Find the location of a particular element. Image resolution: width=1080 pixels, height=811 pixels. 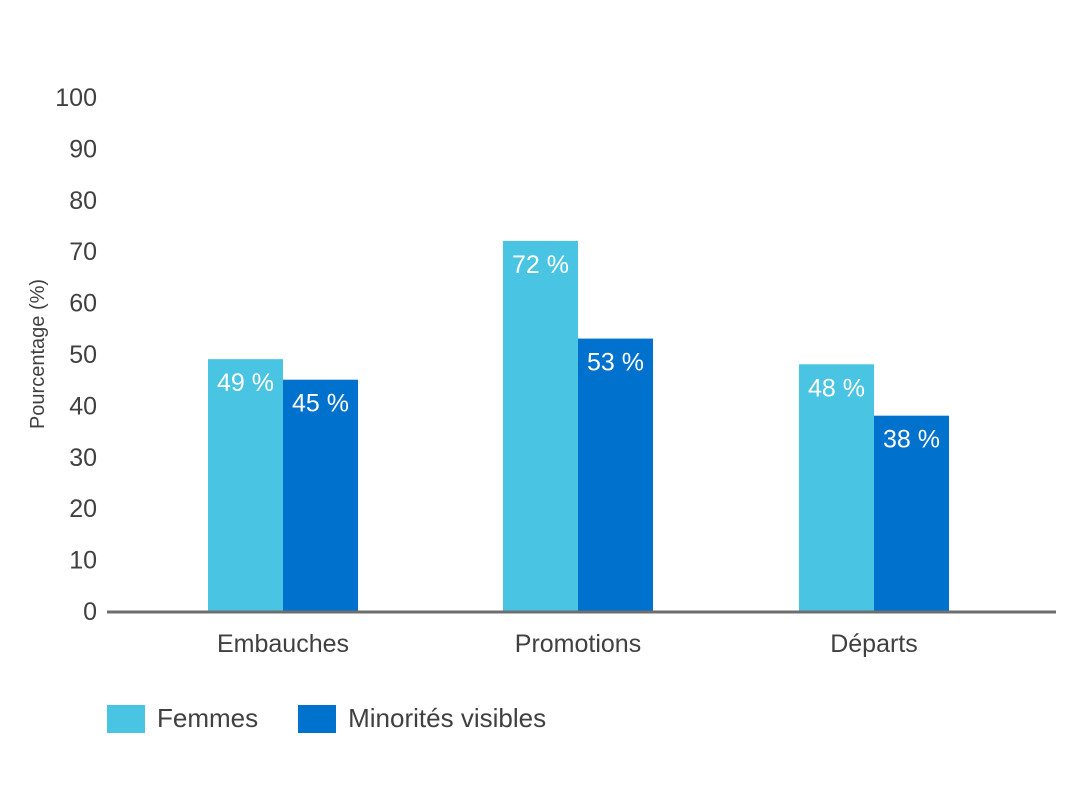

y-tick-label: 70 is located at coordinates (83, 252).